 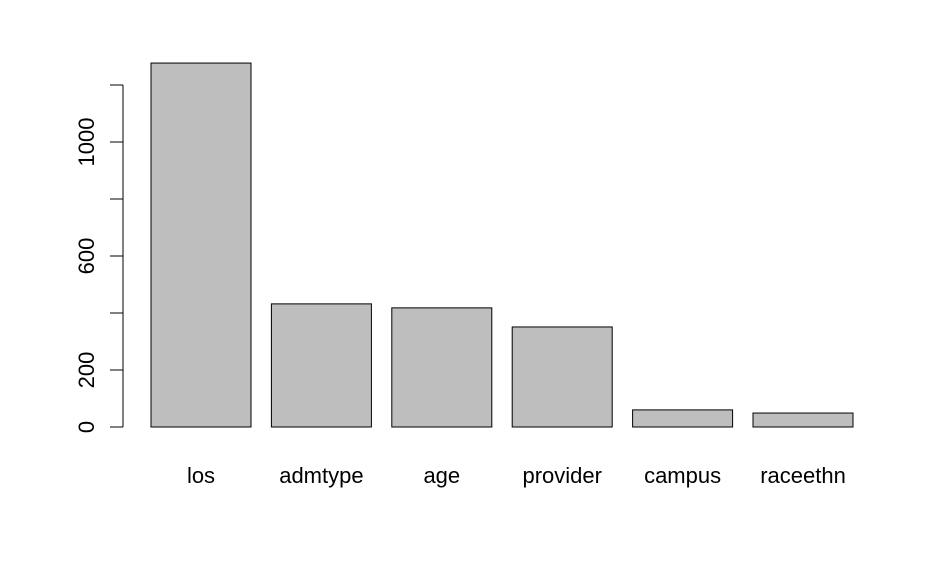 What do you see at coordinates (682, 475) in the screenshot?
I see `x-tick-label: campus` at bounding box center [682, 475].